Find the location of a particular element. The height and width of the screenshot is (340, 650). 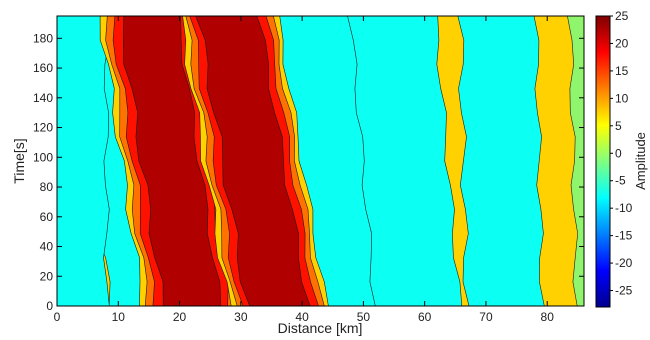

x-tick-label: 70 is located at coordinates (486, 317).